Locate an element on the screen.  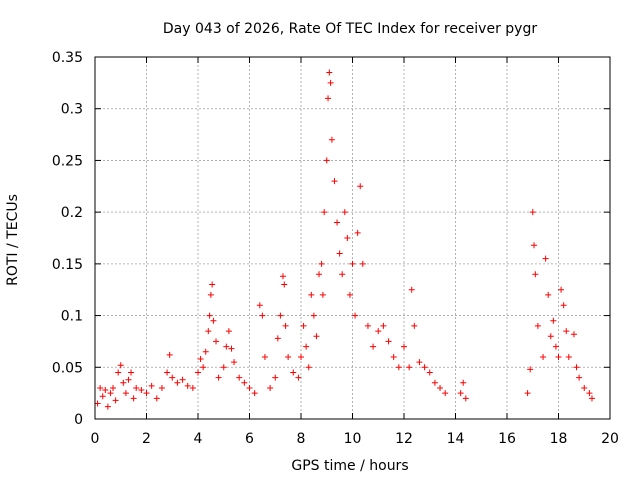
x-tick-label: 8 is located at coordinates (301, 439).